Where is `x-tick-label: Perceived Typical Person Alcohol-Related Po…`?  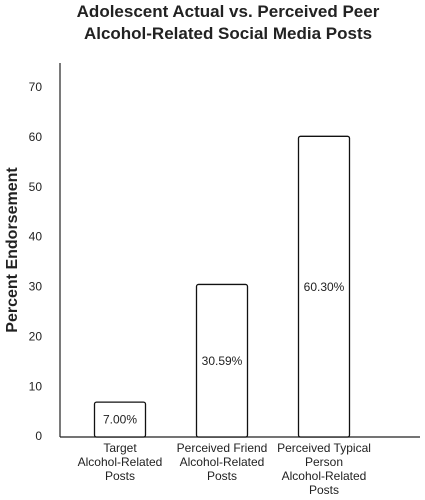 x-tick-label: Perceived Typical Person Alcohol-Related Po… is located at coordinates (324, 469).